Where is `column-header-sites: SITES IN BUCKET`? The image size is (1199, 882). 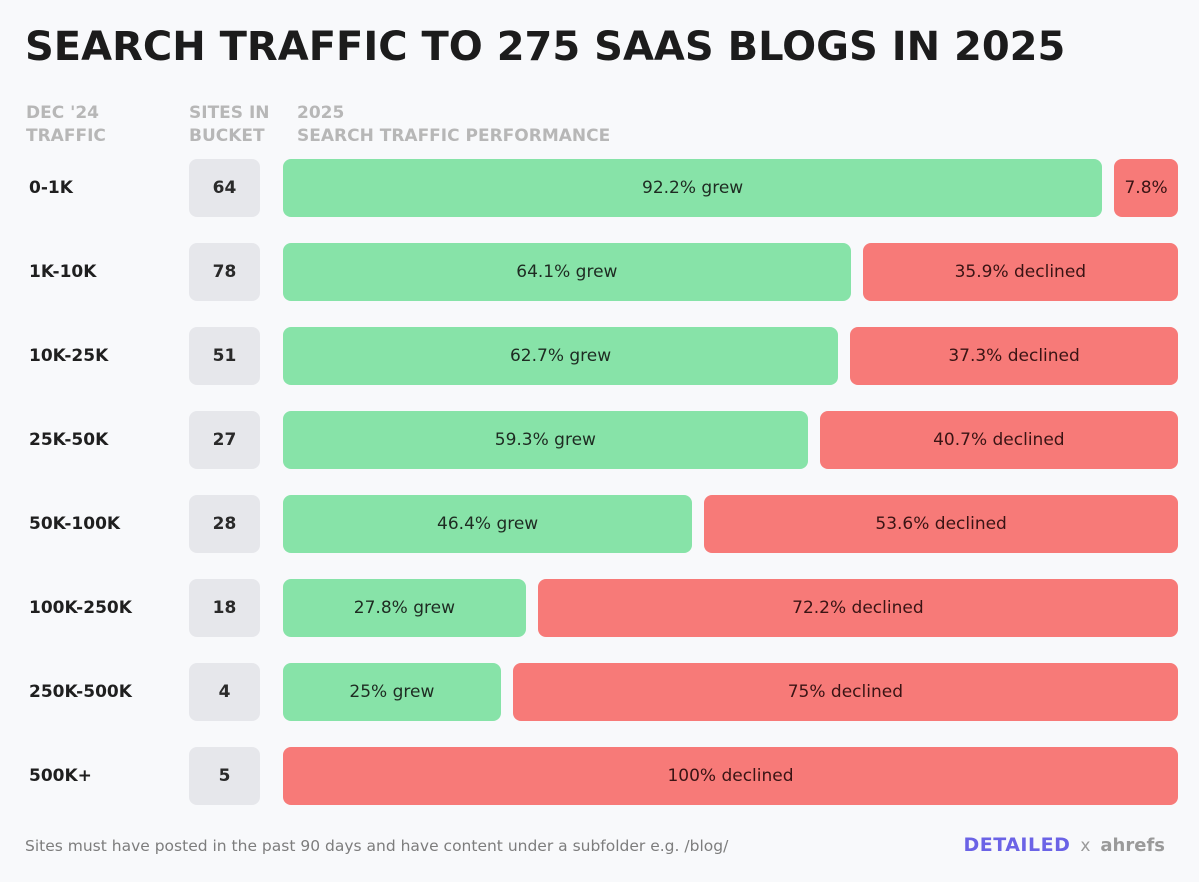 column-header-sites: SITES IN BUCKET is located at coordinates (229, 125).